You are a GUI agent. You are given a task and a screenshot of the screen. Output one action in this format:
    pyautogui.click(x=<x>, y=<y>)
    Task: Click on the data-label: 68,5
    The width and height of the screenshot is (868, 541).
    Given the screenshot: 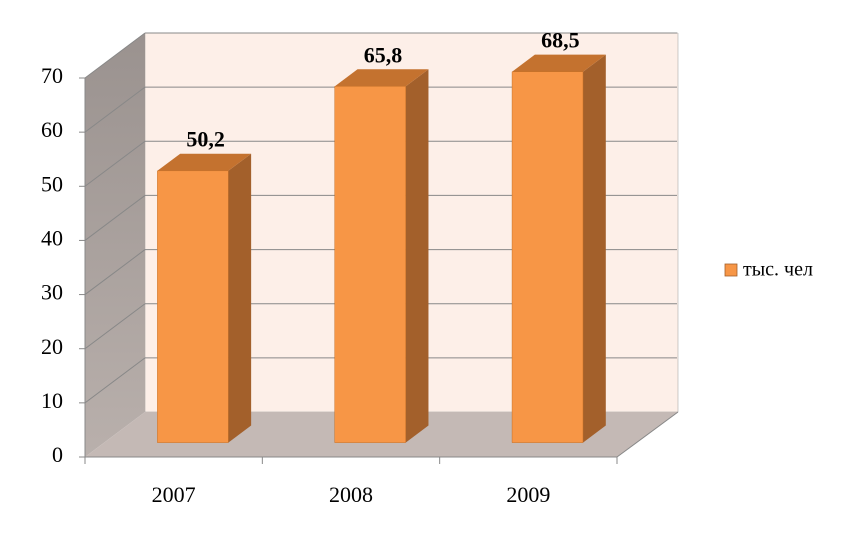 What is the action you would take?
    pyautogui.click(x=560, y=40)
    